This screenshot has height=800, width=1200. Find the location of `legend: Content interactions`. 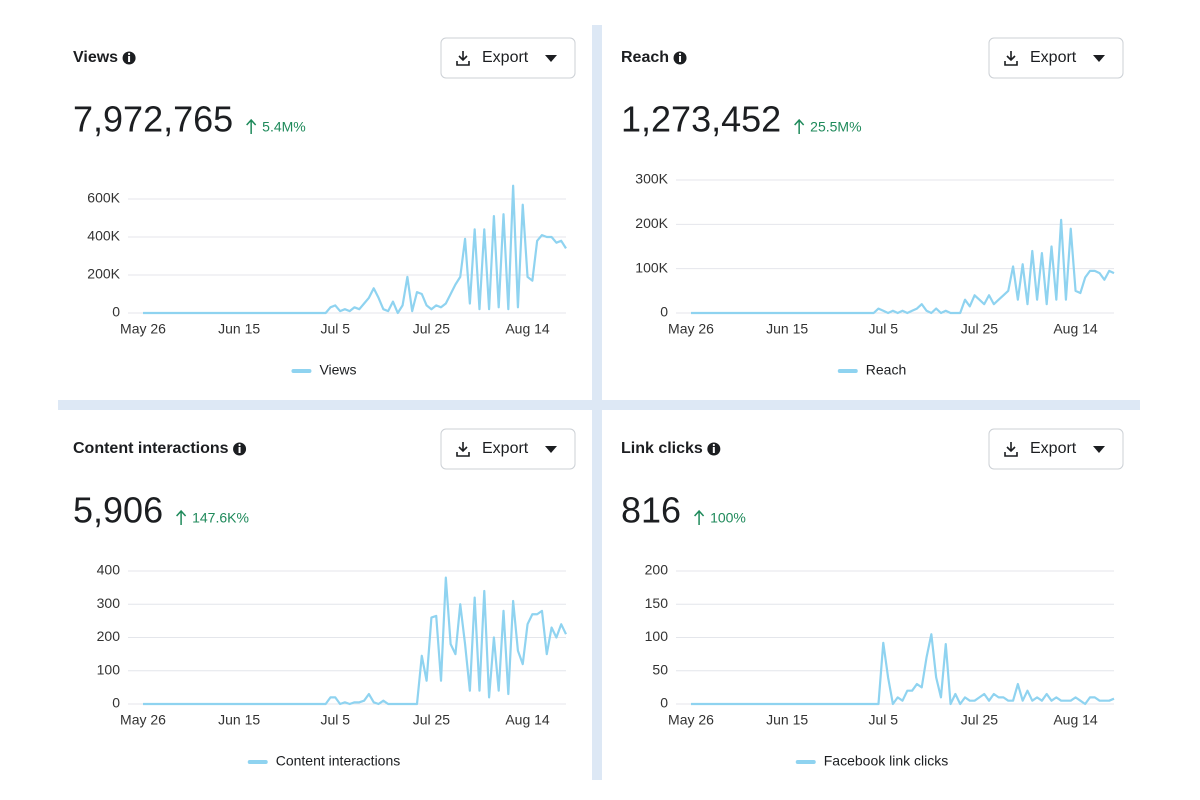

legend: Content interactions is located at coordinates (324, 761).